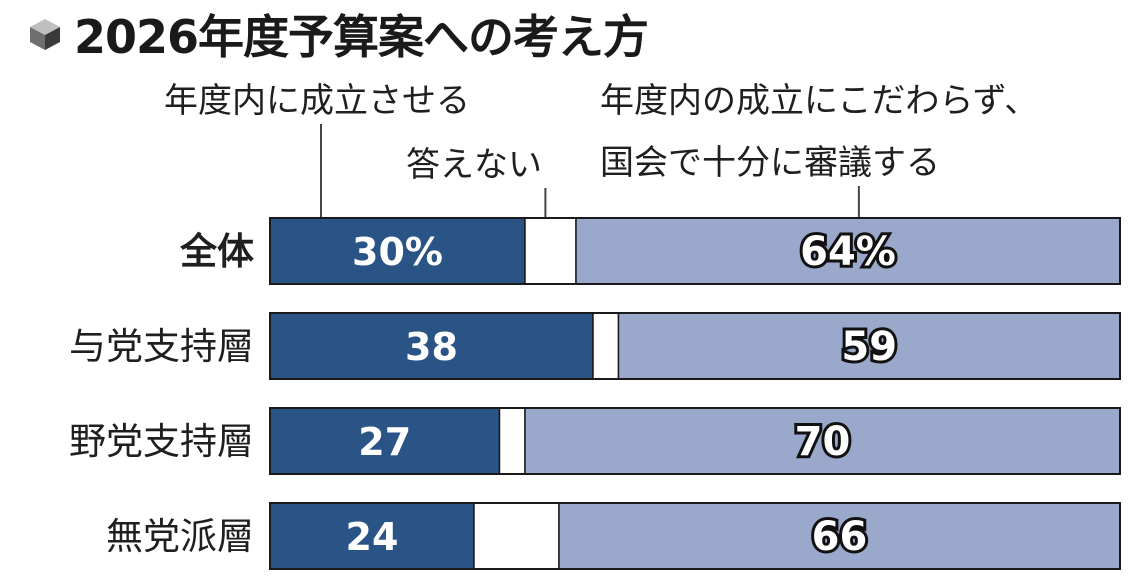  What do you see at coordinates (180, 536) in the screenshot?
I see `row-label: 無党派層` at bounding box center [180, 536].